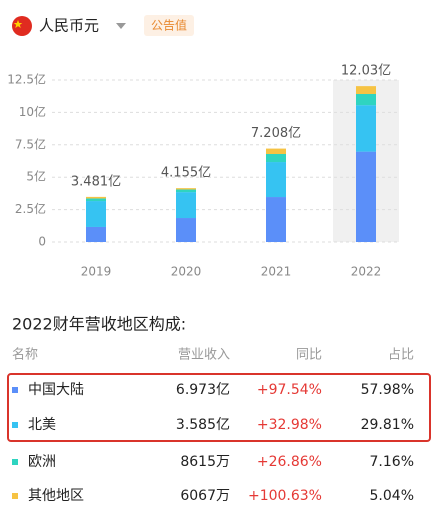 This screenshot has height=515, width=440. I want to click on dropdown-arrow, so click(121, 26).